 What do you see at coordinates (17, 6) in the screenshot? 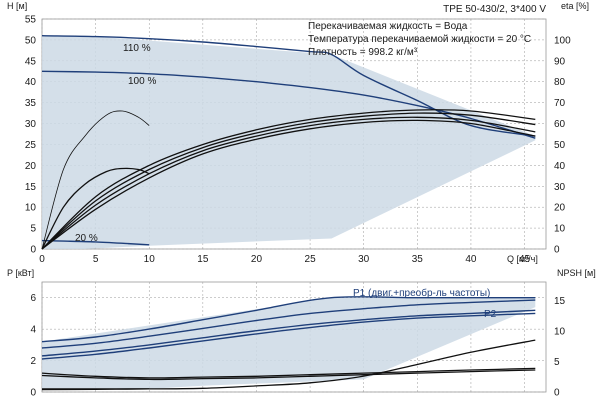
I see `top-y-axis-label-head: H [м]` at bounding box center [17, 6].